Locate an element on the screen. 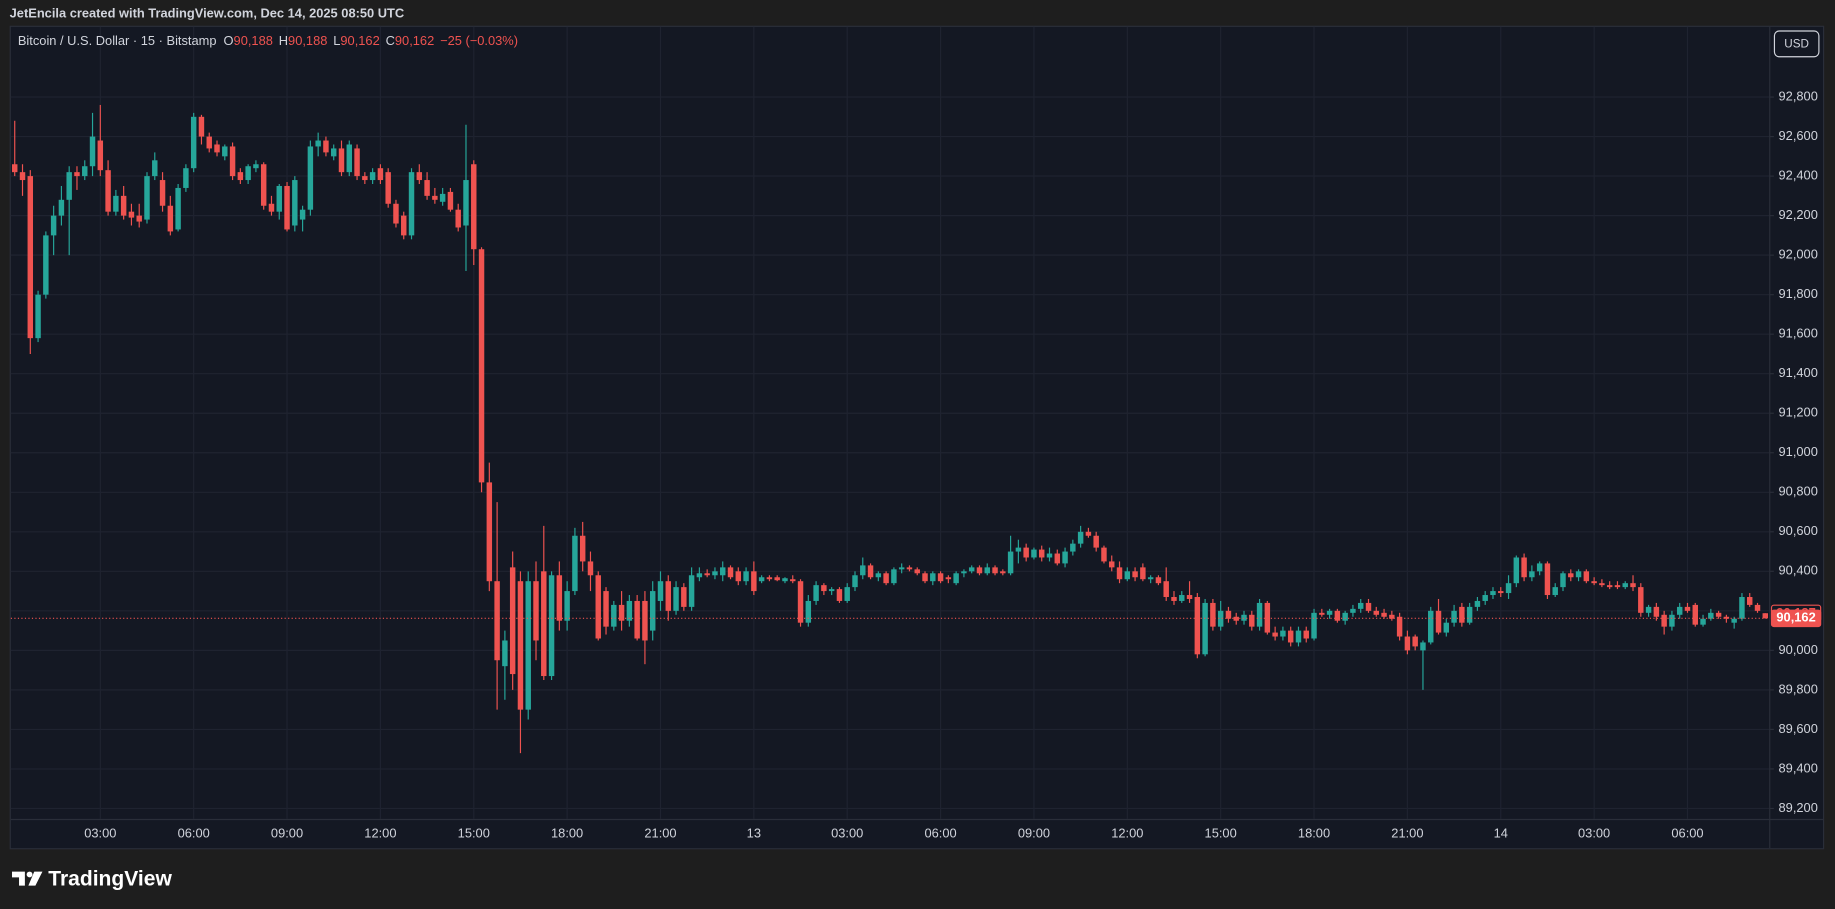 This screenshot has width=1835, height=909. x-tick-label: 06:00 is located at coordinates (940, 833).